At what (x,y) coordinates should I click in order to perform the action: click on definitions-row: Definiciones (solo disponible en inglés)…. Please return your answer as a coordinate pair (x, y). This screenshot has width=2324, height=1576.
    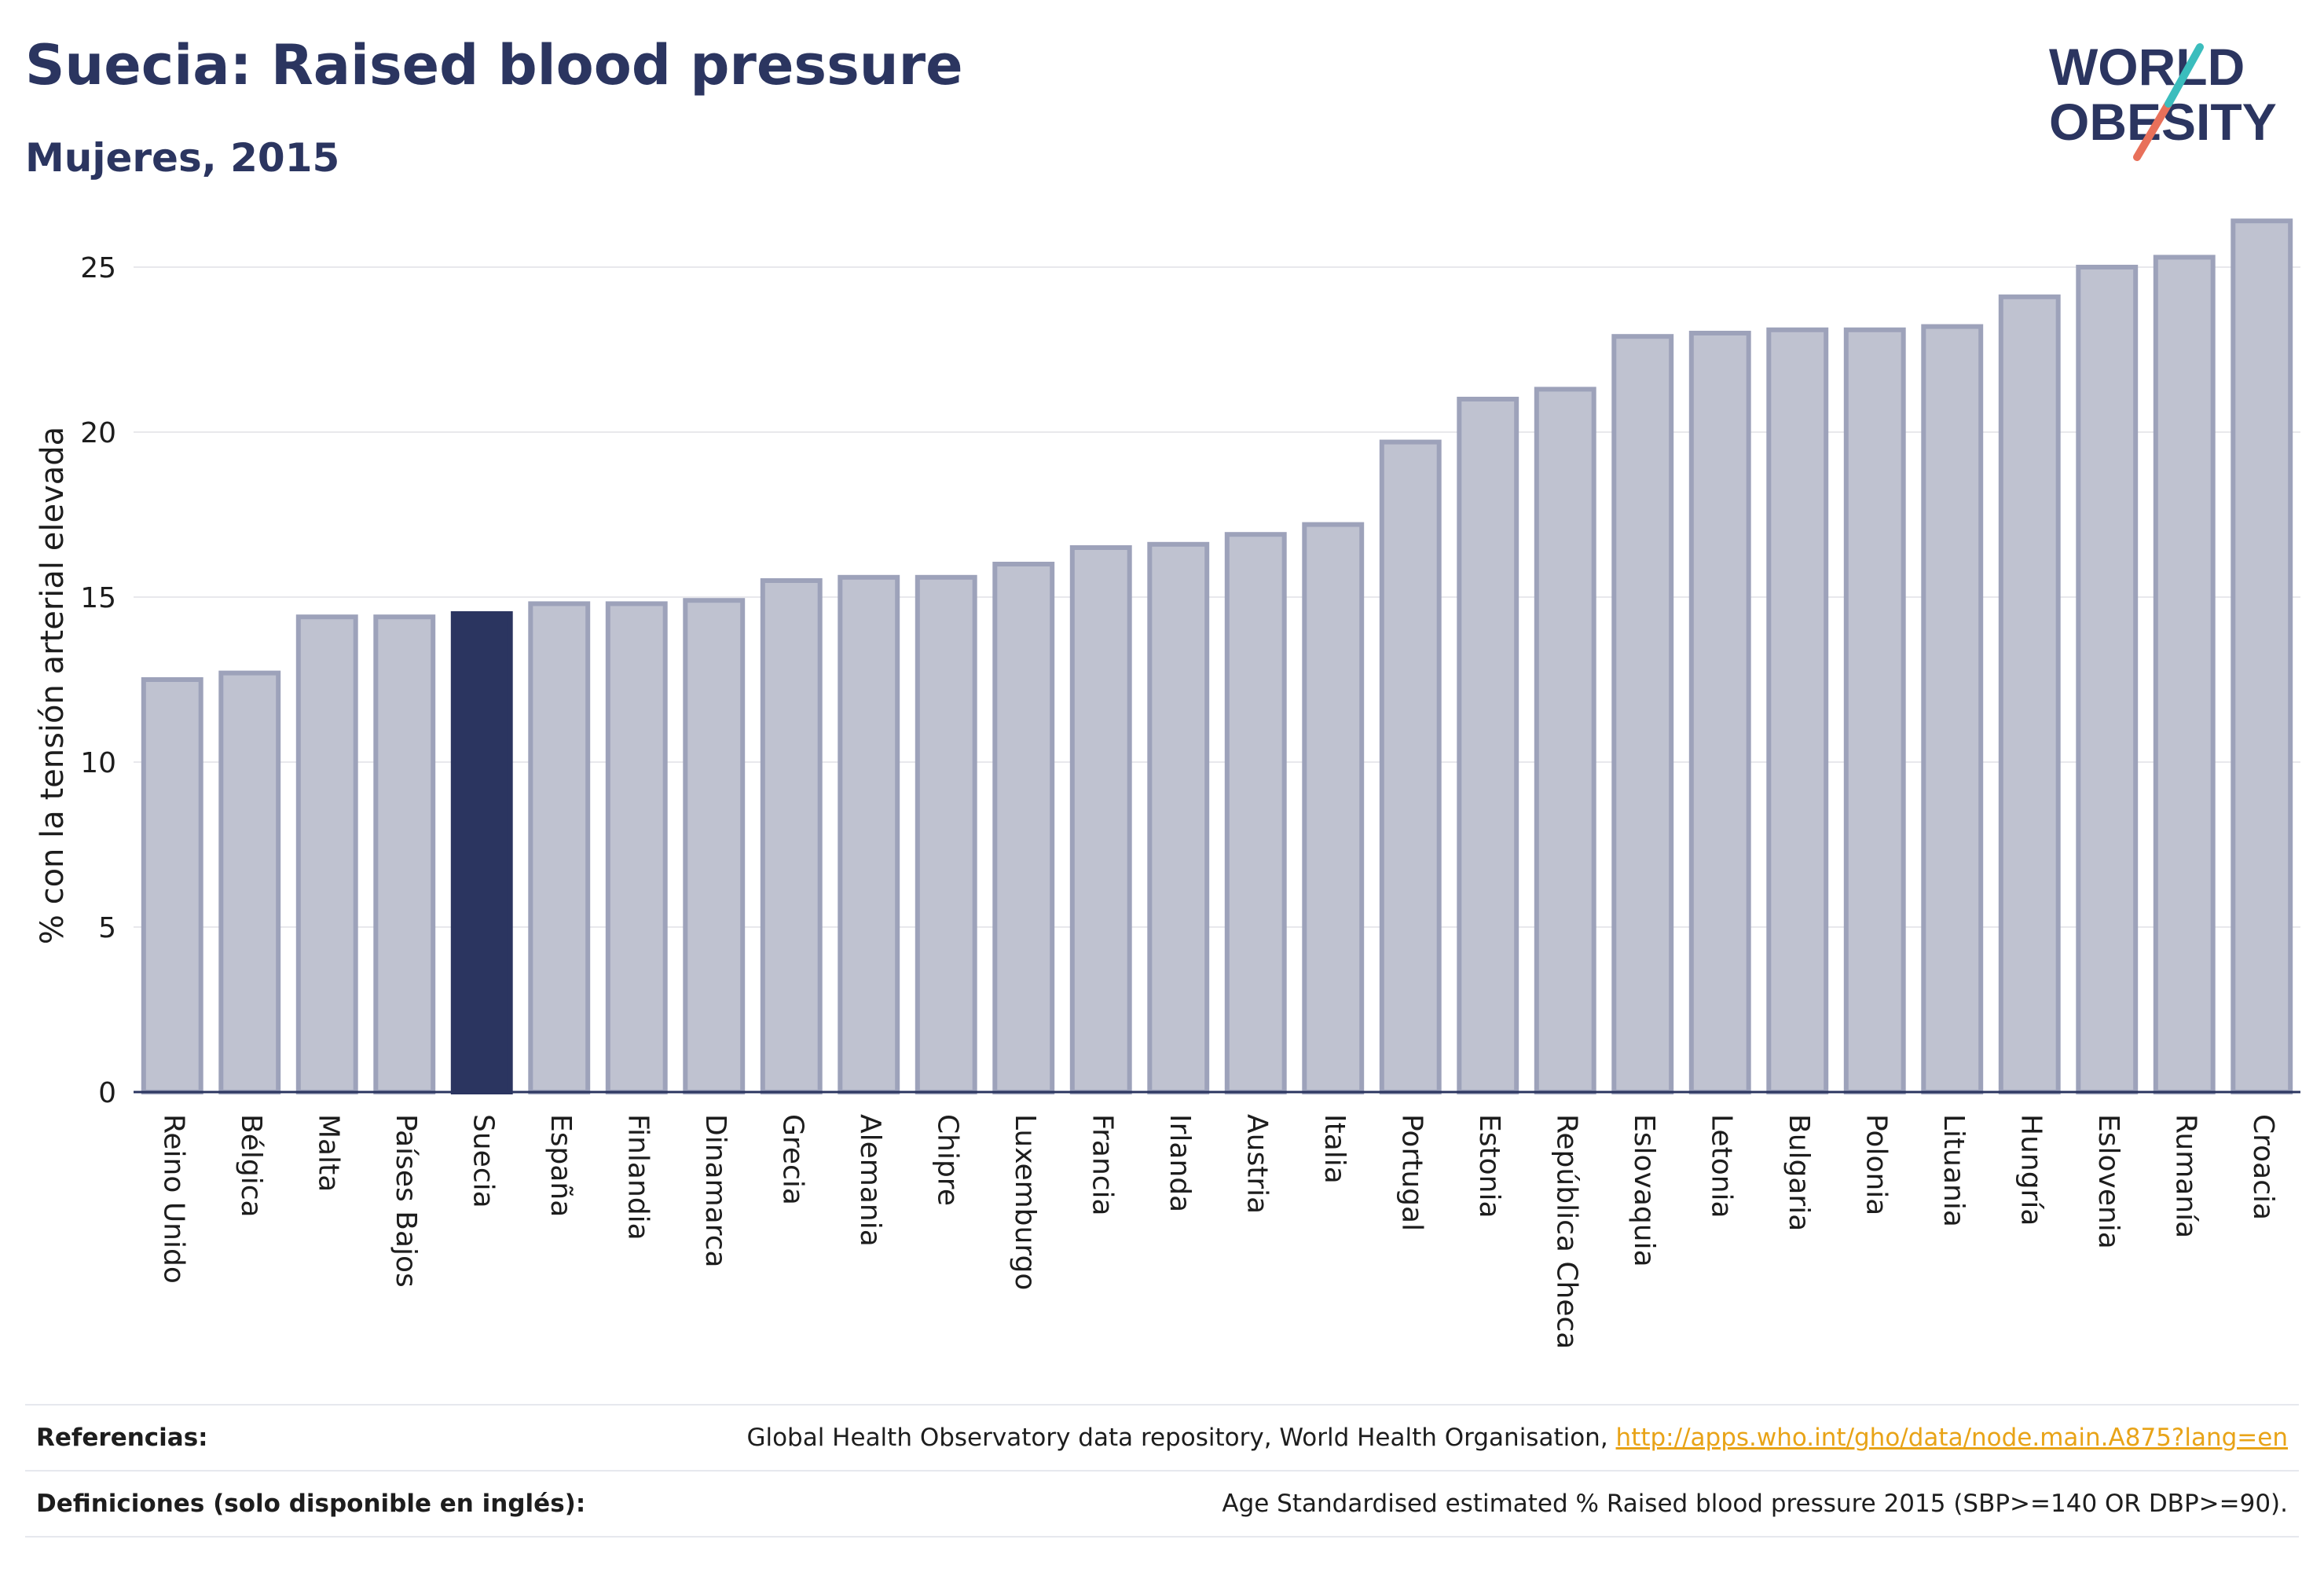
    Looking at the image, I should click on (1162, 1504).